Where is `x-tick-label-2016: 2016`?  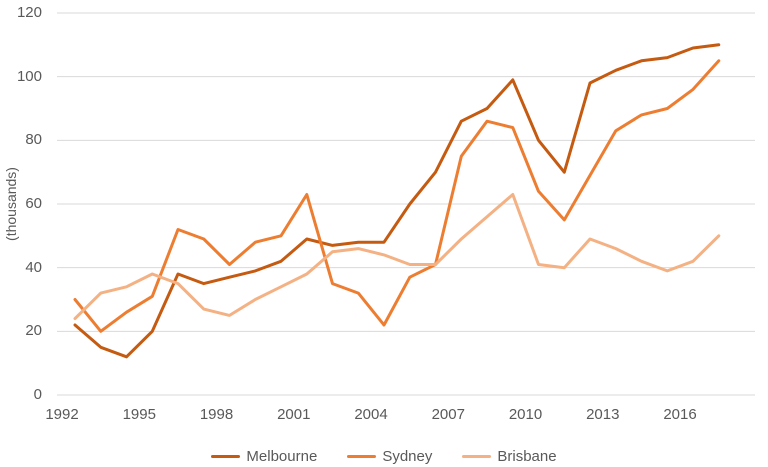 x-tick-label-2016: 2016 is located at coordinates (680, 414).